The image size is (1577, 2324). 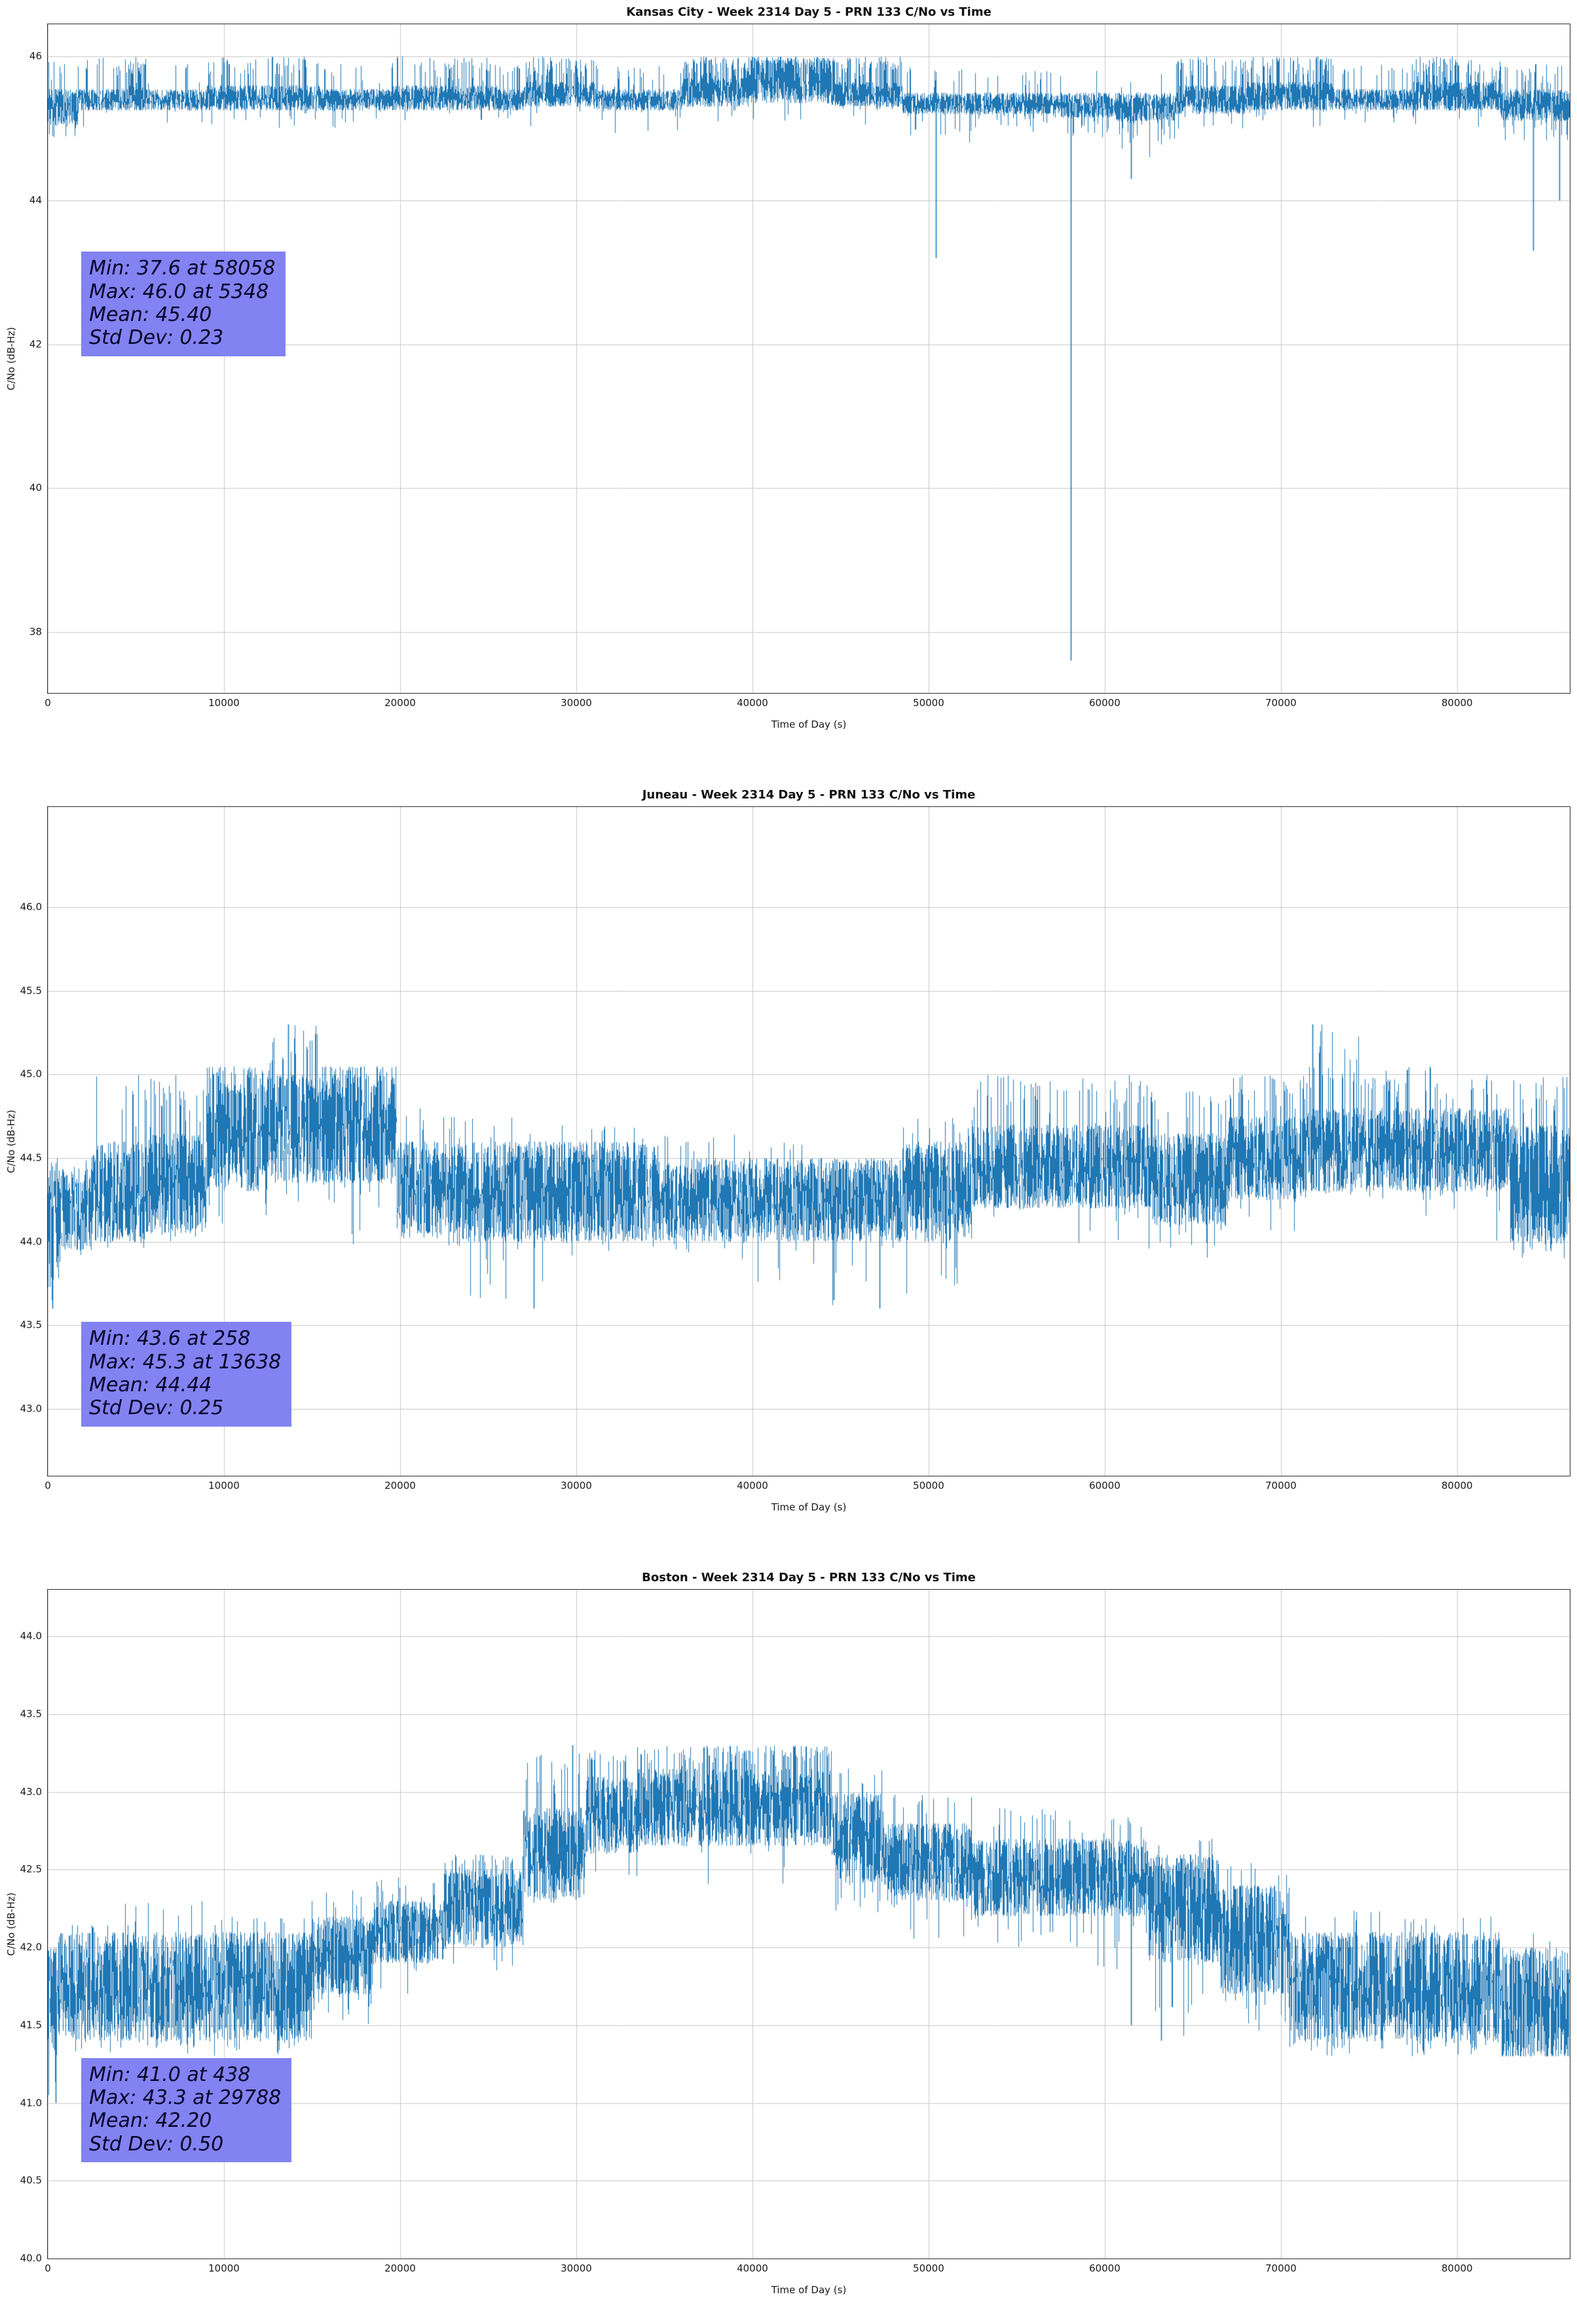 I want to click on stat-min: Min: 41.0 at 438, so click(x=170, y=2074).